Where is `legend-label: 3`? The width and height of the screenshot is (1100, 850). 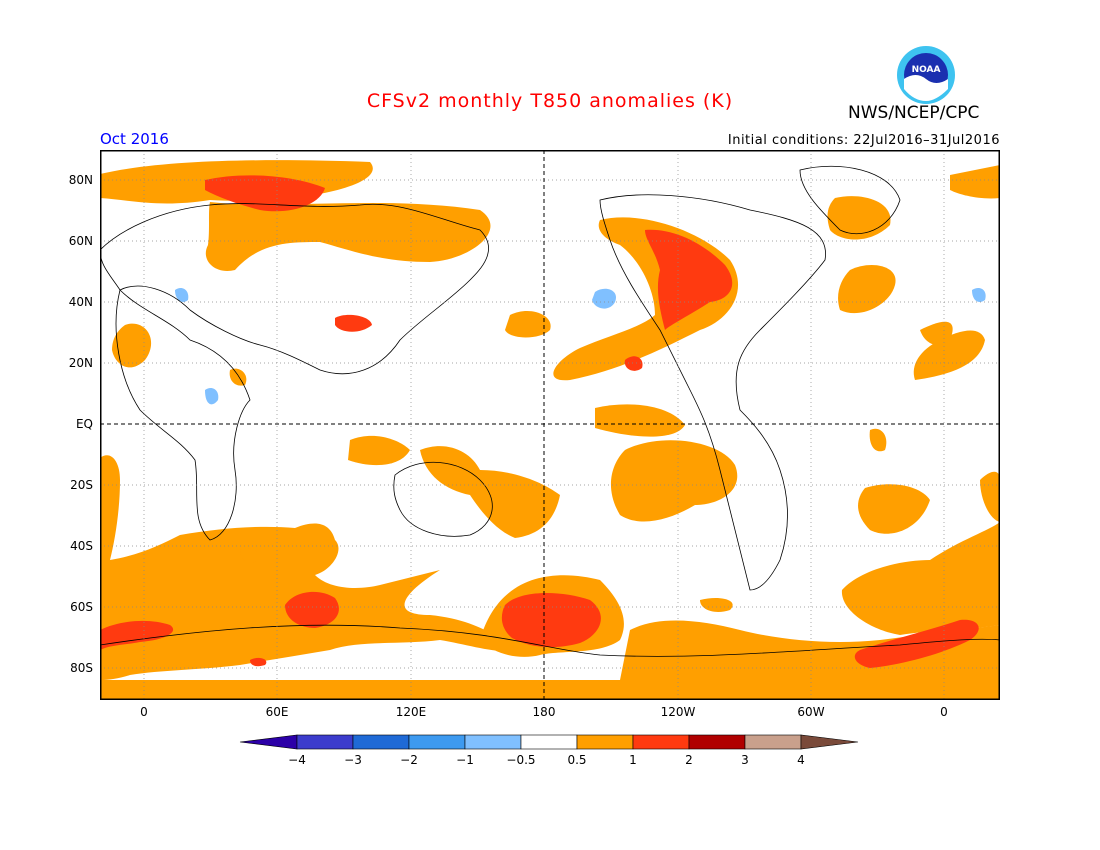
legend-label: 3 is located at coordinates (745, 760).